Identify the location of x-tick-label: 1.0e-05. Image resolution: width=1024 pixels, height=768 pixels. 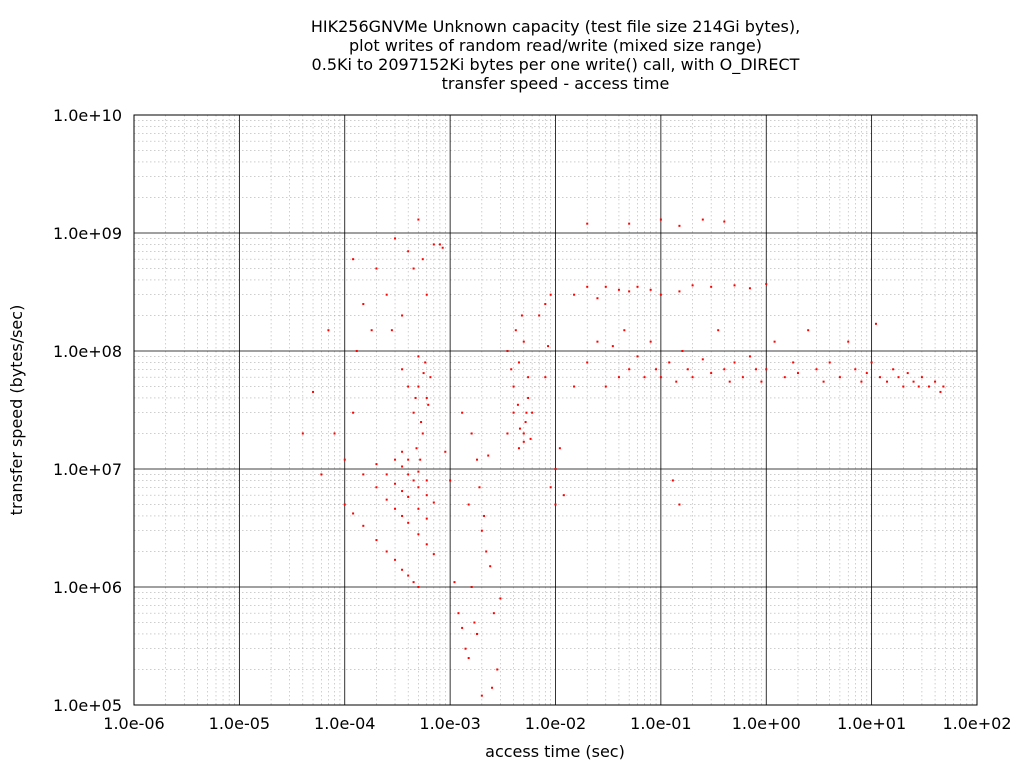
(239, 723).